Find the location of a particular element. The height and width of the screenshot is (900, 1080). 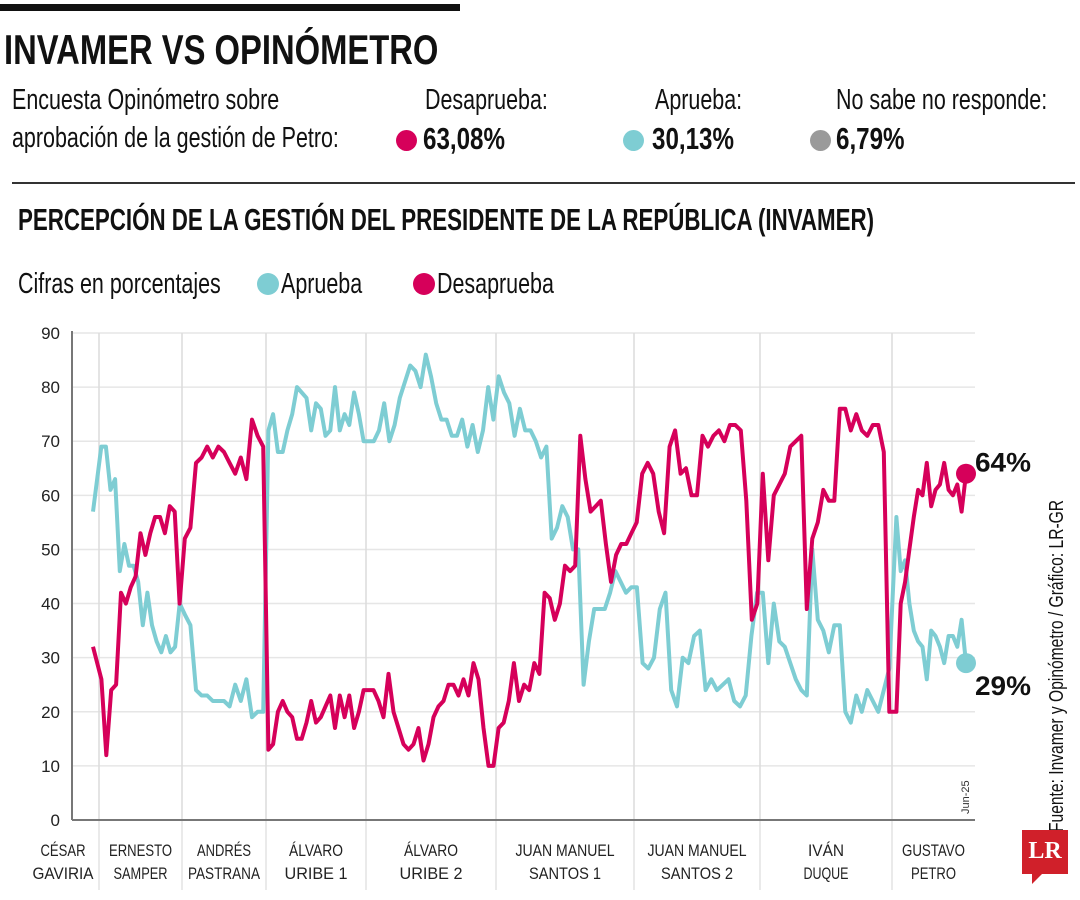

stat-value: 30,13% is located at coordinates (693, 138).